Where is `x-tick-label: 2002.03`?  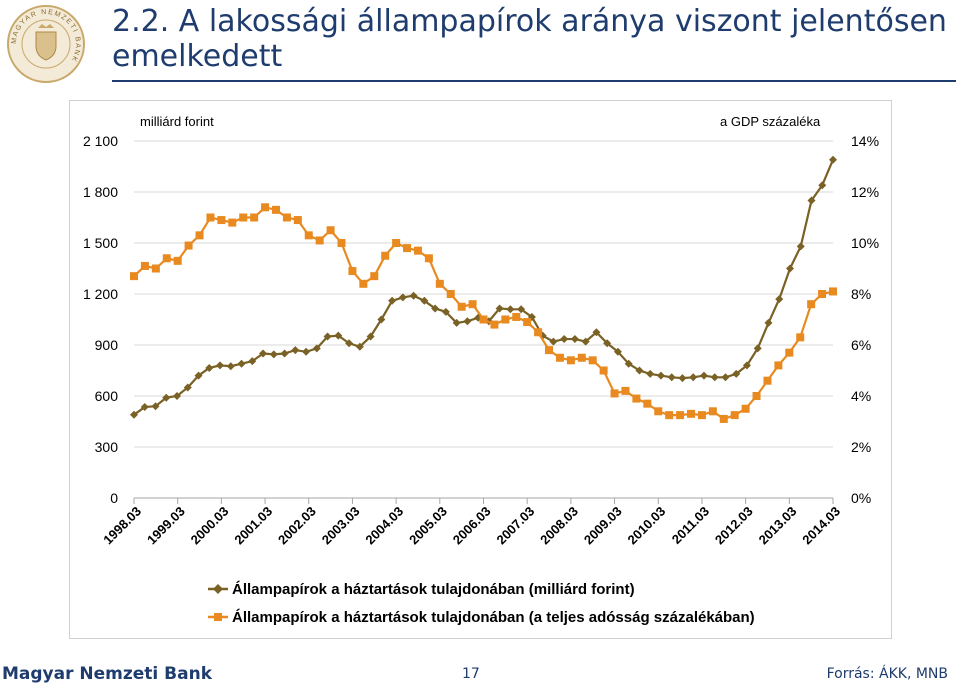 x-tick-label: 2002.03 is located at coordinates (297, 526).